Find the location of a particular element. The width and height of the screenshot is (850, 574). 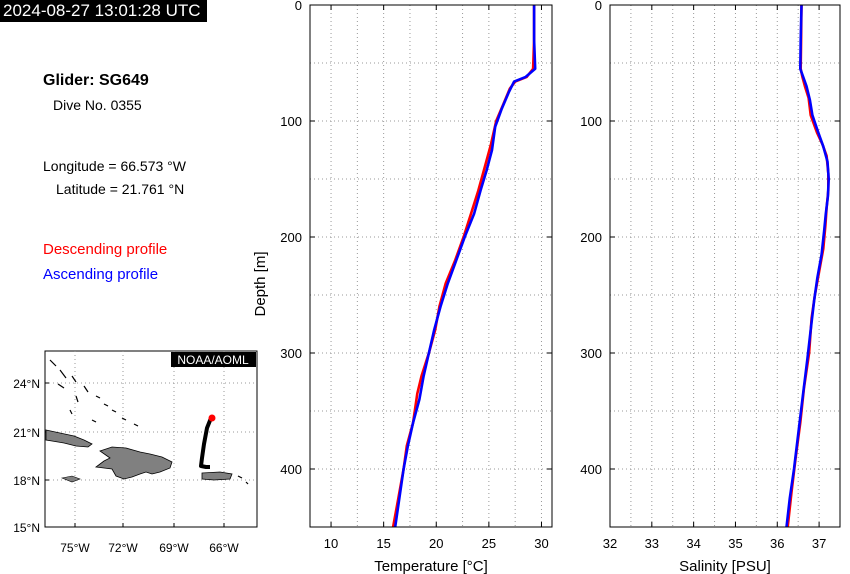

map-badge-bg is located at coordinates (213, 359).